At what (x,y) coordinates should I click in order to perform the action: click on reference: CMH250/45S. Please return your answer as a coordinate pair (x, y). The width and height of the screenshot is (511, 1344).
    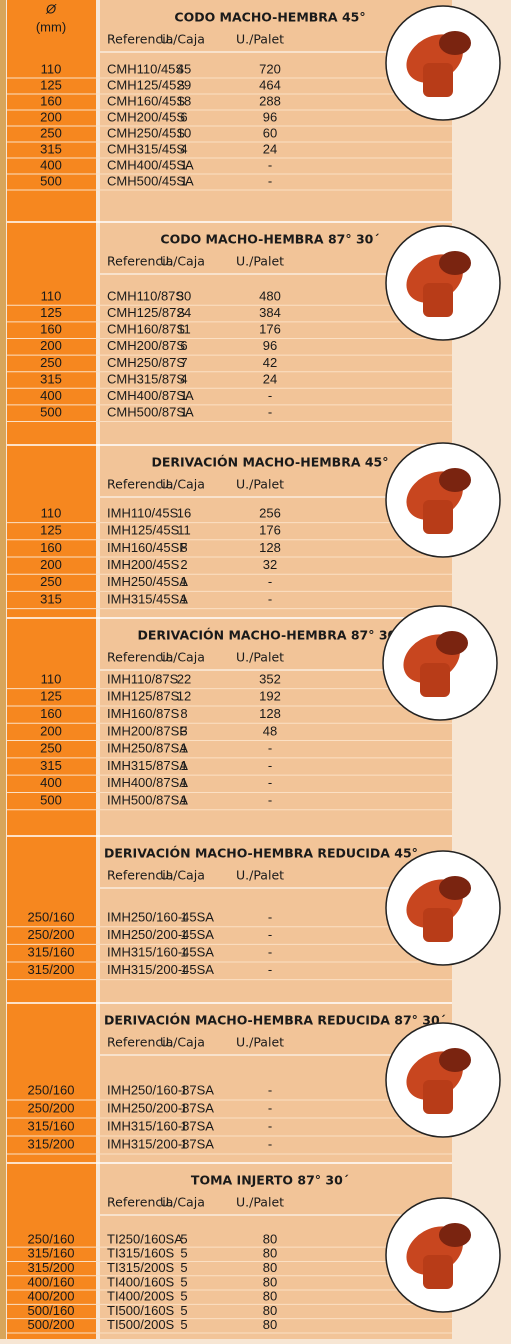
    Looking at the image, I should click on (146, 132).